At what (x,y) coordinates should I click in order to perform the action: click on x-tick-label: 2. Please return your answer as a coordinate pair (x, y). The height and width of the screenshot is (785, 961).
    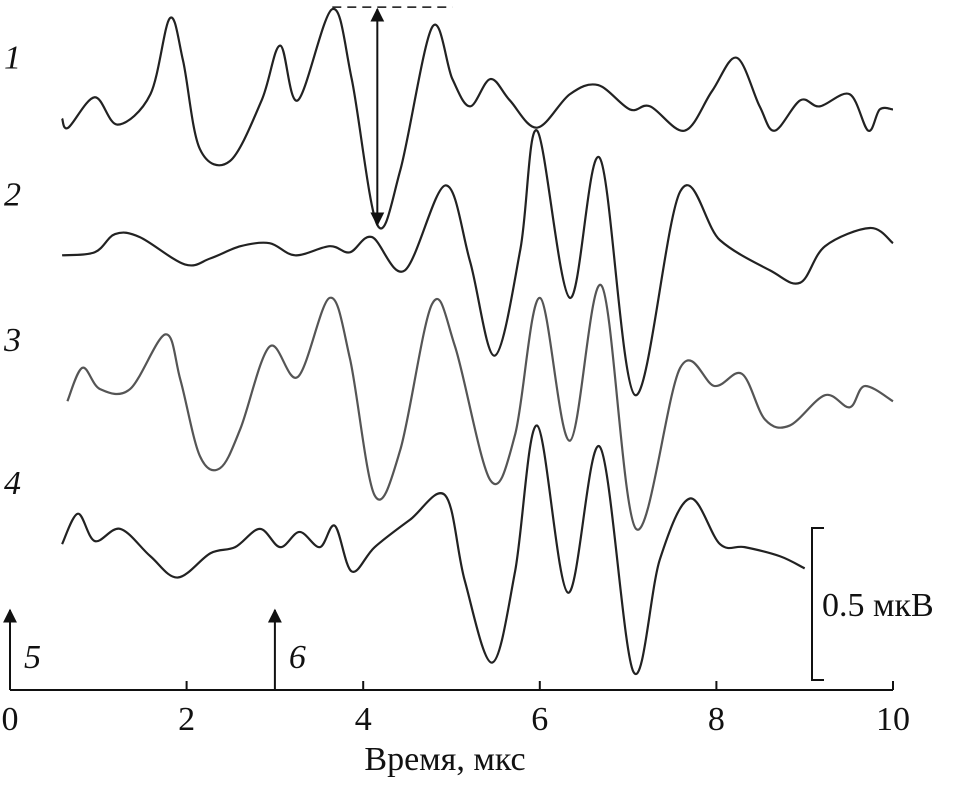
    Looking at the image, I should click on (186, 719).